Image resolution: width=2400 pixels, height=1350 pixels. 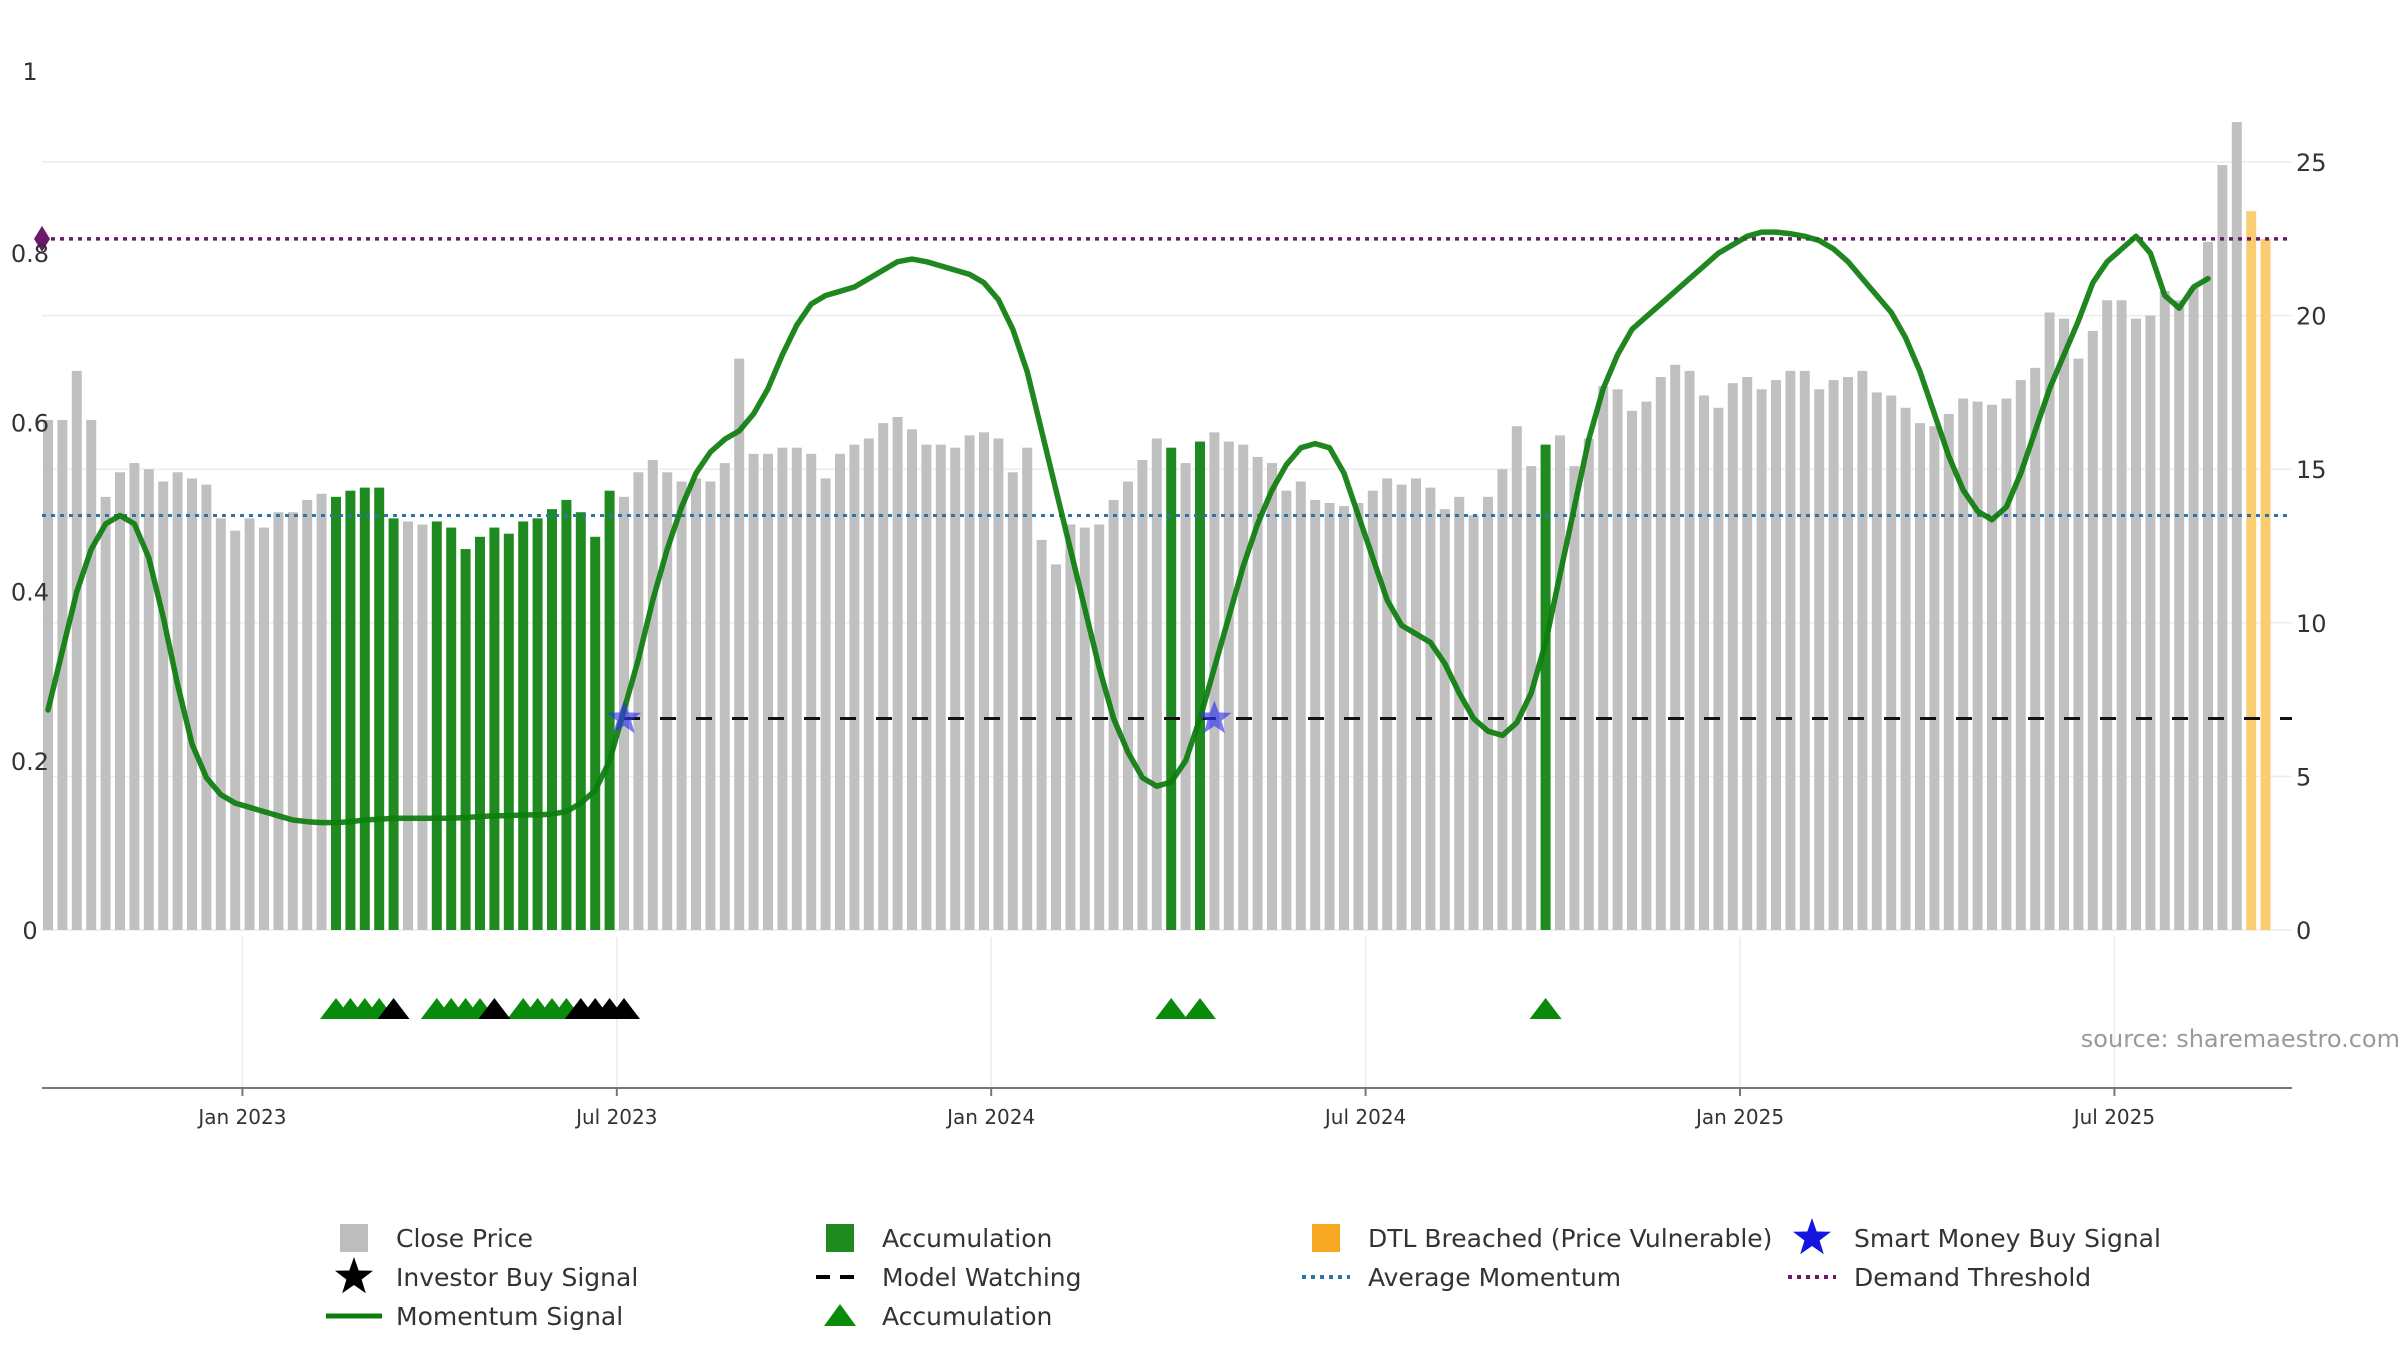 I want to click on x-tick-label: Jan 2025, so click(x=1739, y=1117).